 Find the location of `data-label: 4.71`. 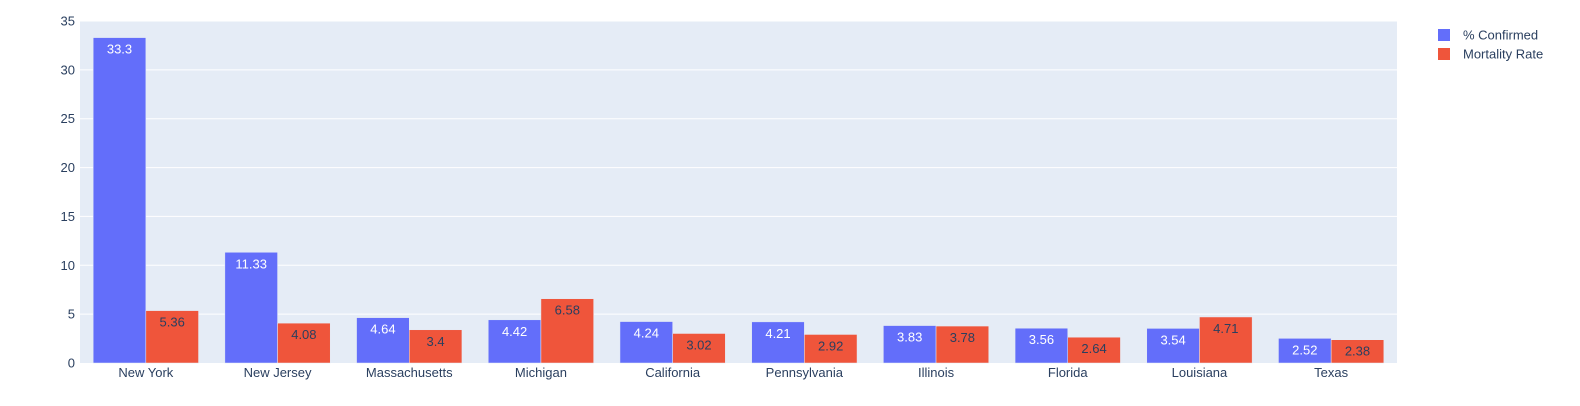

data-label: 4.71 is located at coordinates (1225, 328).